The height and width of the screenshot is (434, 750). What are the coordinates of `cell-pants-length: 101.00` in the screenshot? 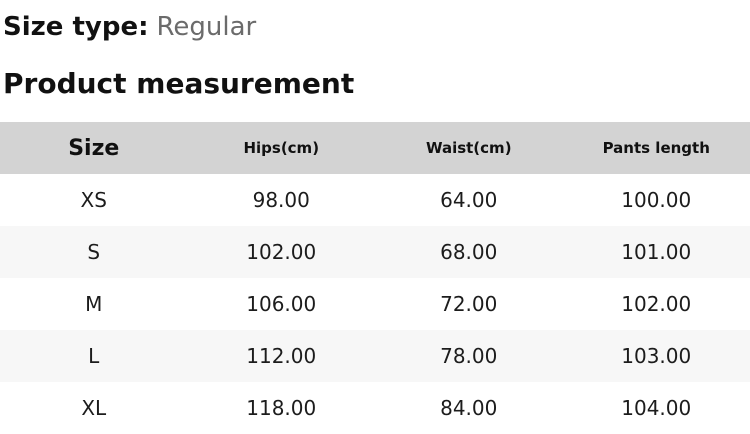 It's located at (656, 252).